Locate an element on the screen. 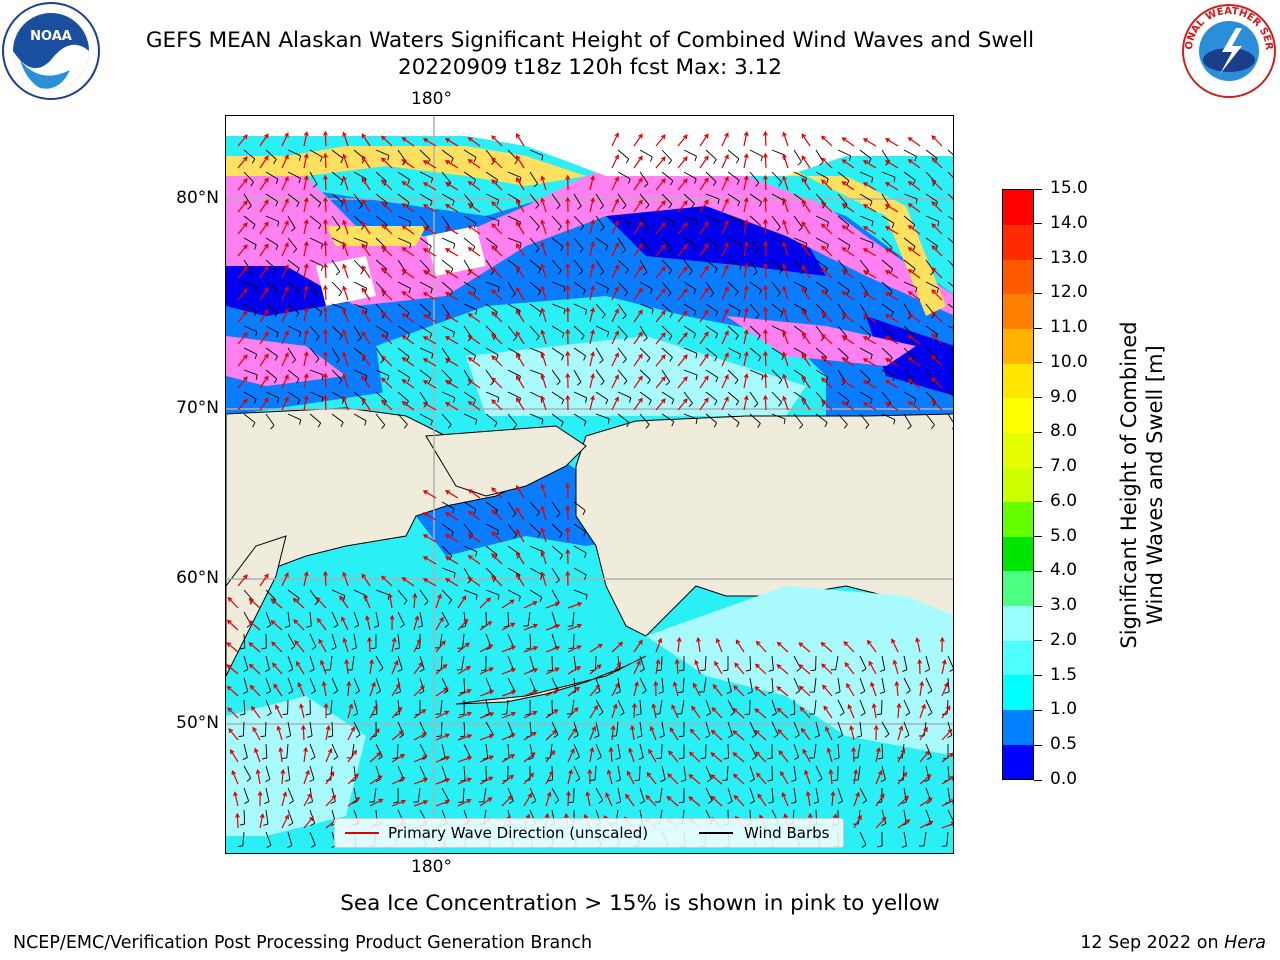 This screenshot has width=1280, height=960. colorbar-tick-mark is located at coordinates (1038, 467).